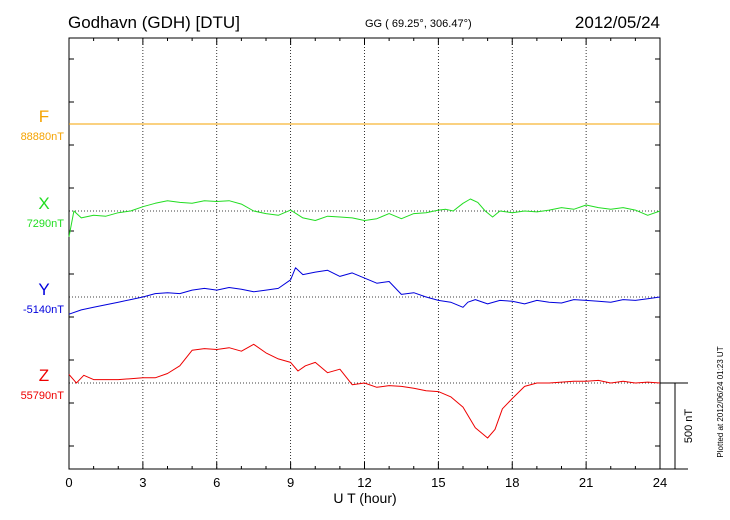  I want to click on series-baseline-F: 88880nT, so click(43, 137).